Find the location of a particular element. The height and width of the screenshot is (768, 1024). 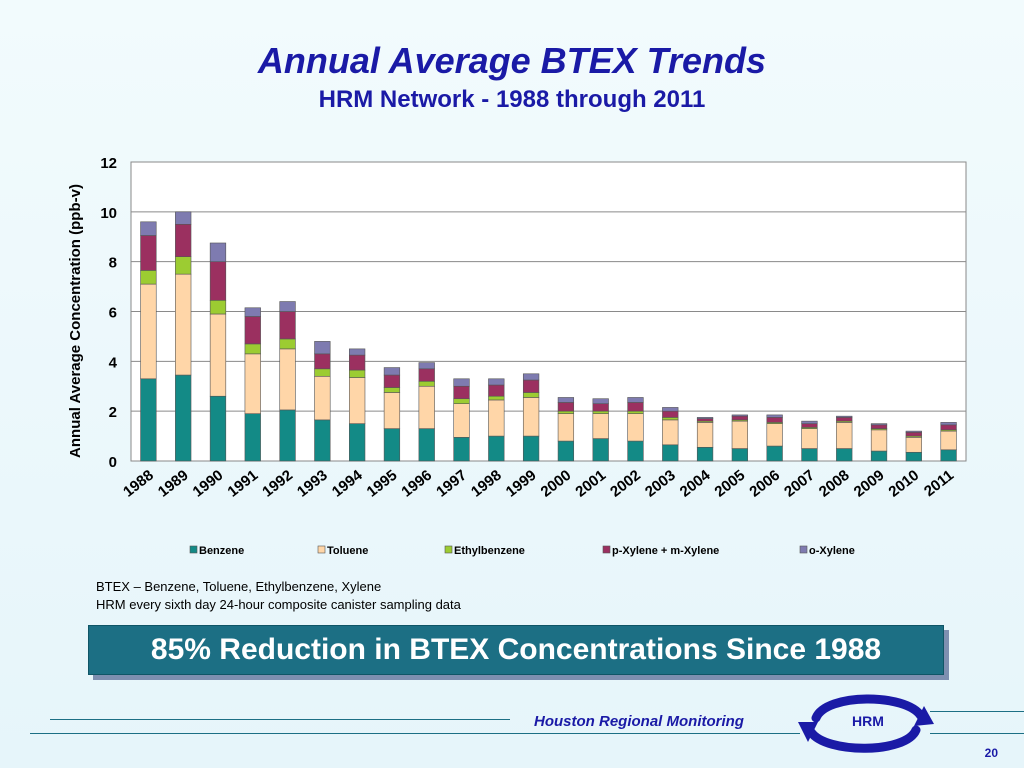

y-tick-label: 8 is located at coordinates (113, 263).